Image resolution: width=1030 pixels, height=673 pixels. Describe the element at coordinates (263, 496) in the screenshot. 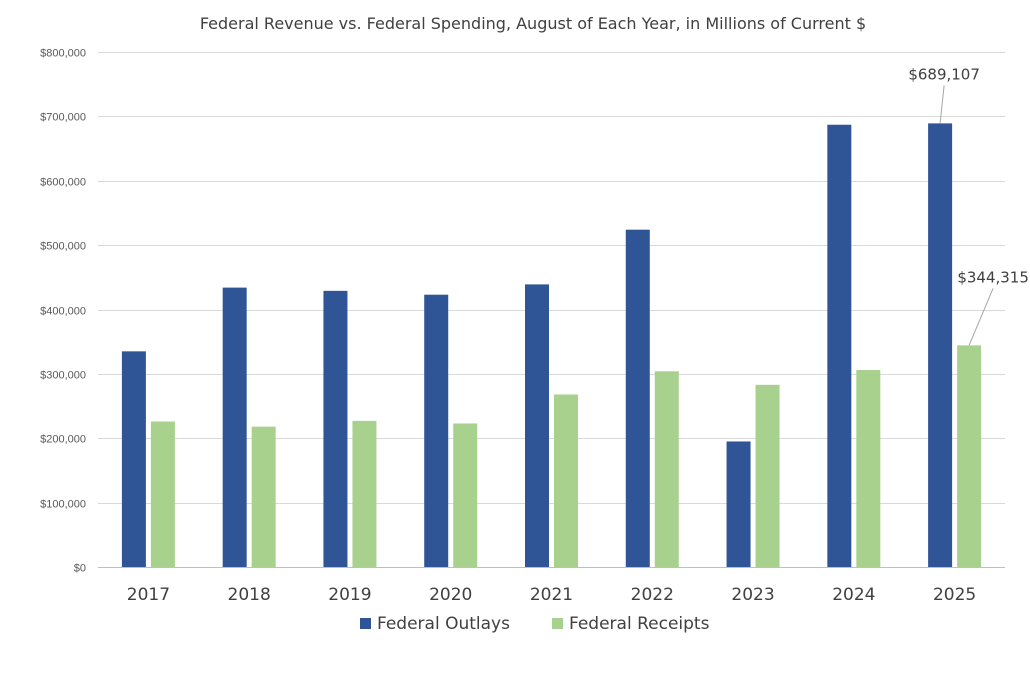

I see `bar-receipts-2018` at that location.